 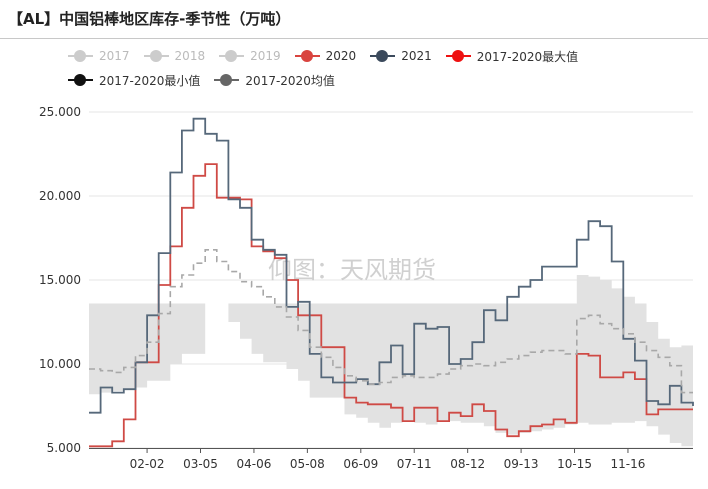 I want to click on legend-item-2018: 2018, so click(x=174, y=56).